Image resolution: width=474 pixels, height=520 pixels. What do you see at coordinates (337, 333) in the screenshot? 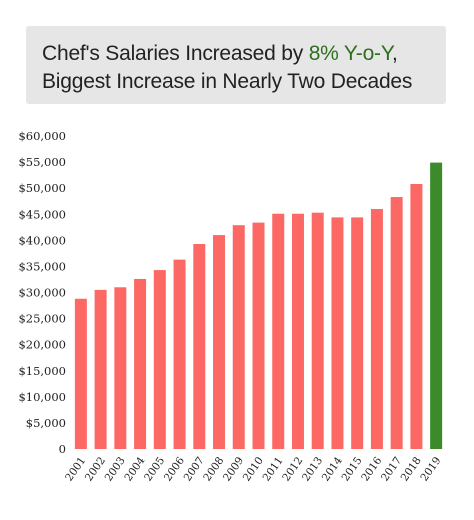
I see `bar-2014` at bounding box center [337, 333].